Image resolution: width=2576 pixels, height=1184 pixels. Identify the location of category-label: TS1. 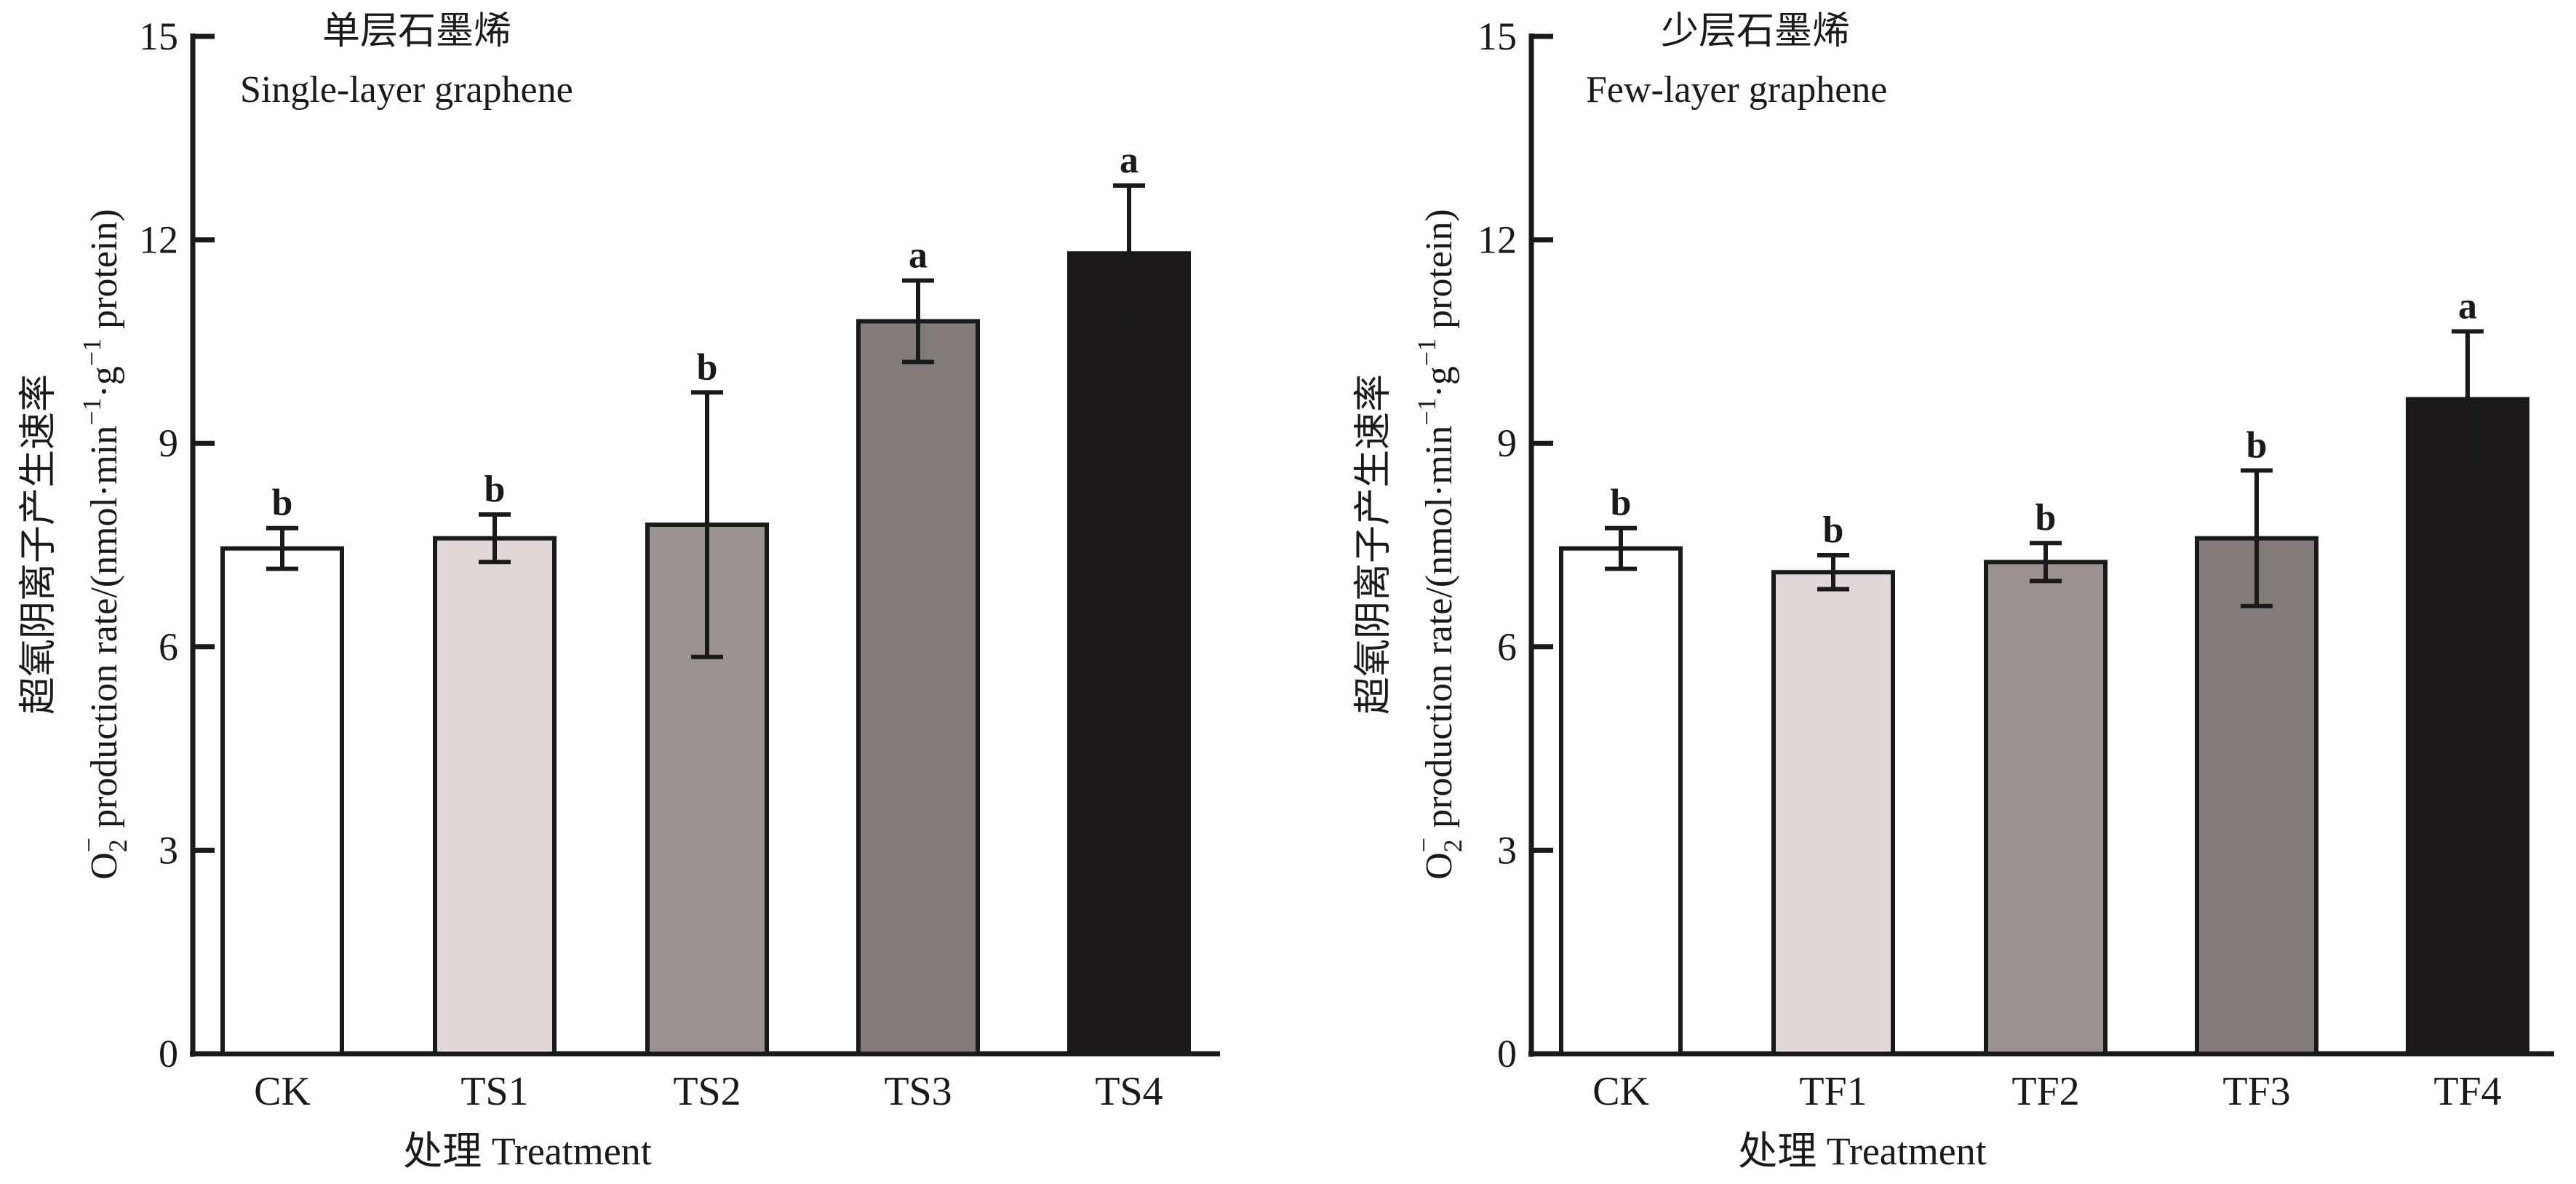
(494, 1091).